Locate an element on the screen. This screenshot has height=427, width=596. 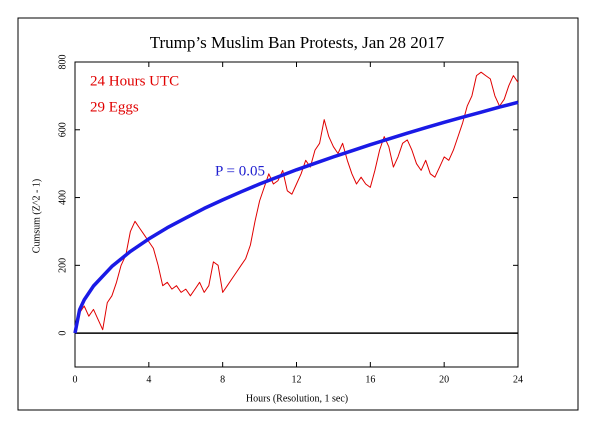
x-tick-label: 16 is located at coordinates (370, 379).